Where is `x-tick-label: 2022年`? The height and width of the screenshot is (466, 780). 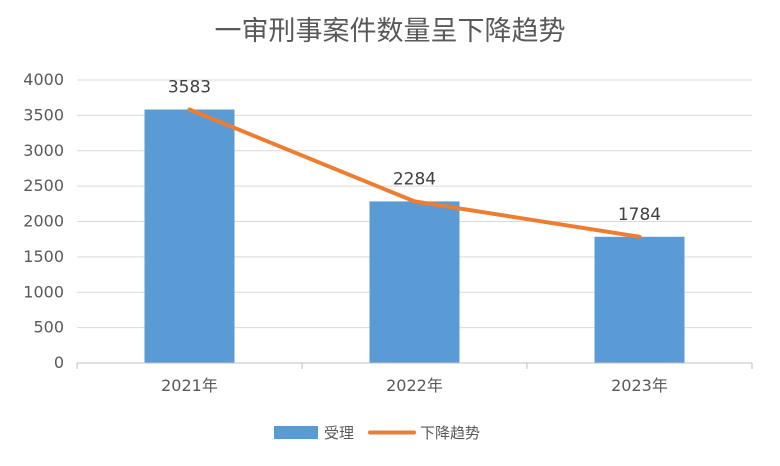 x-tick-label: 2022年 is located at coordinates (414, 385).